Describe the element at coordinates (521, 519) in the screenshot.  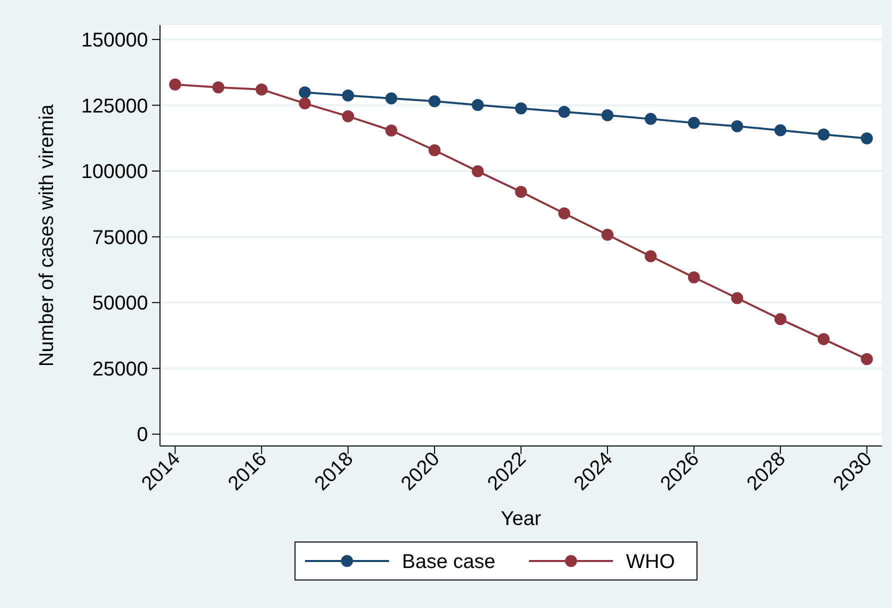
I see `x-axis-title: Year` at that location.